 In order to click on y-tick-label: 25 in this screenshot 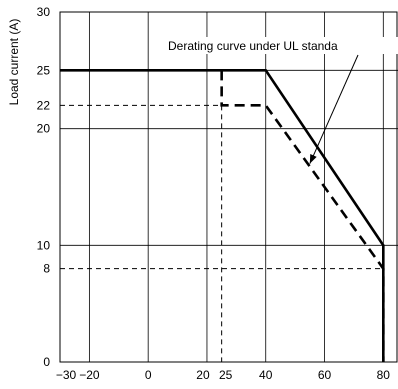, I will do `click(44, 70)`.